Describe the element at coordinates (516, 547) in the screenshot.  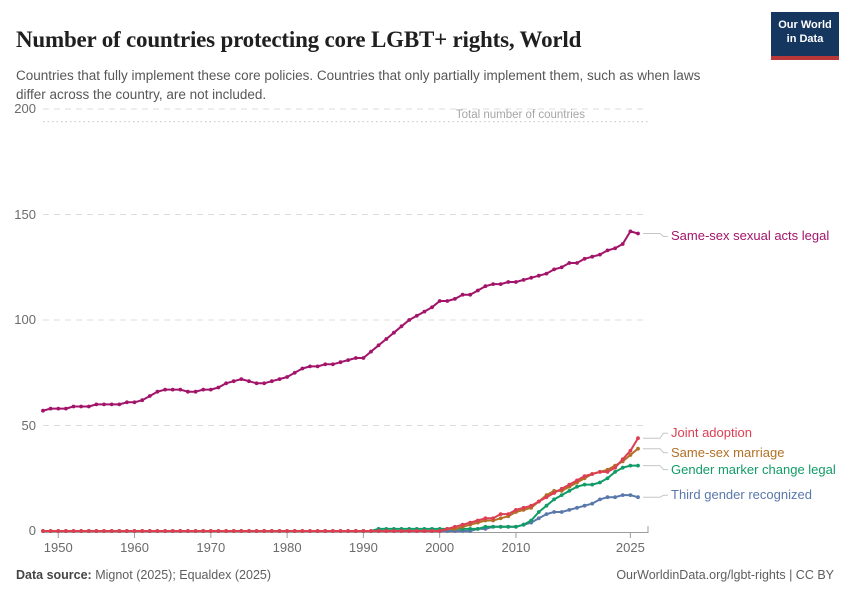
I see `x-tick-label-2010: 2010` at that location.